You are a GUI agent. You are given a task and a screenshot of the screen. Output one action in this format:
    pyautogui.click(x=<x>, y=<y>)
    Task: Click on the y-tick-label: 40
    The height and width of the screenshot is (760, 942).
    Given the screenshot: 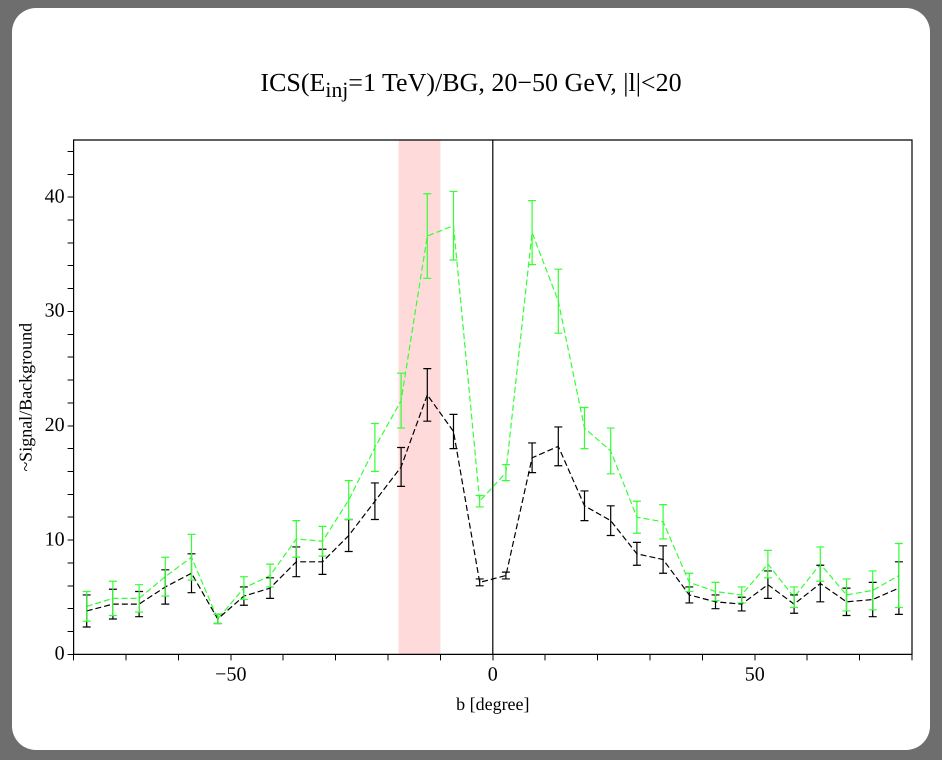 What is the action you would take?
    pyautogui.click(x=54, y=196)
    